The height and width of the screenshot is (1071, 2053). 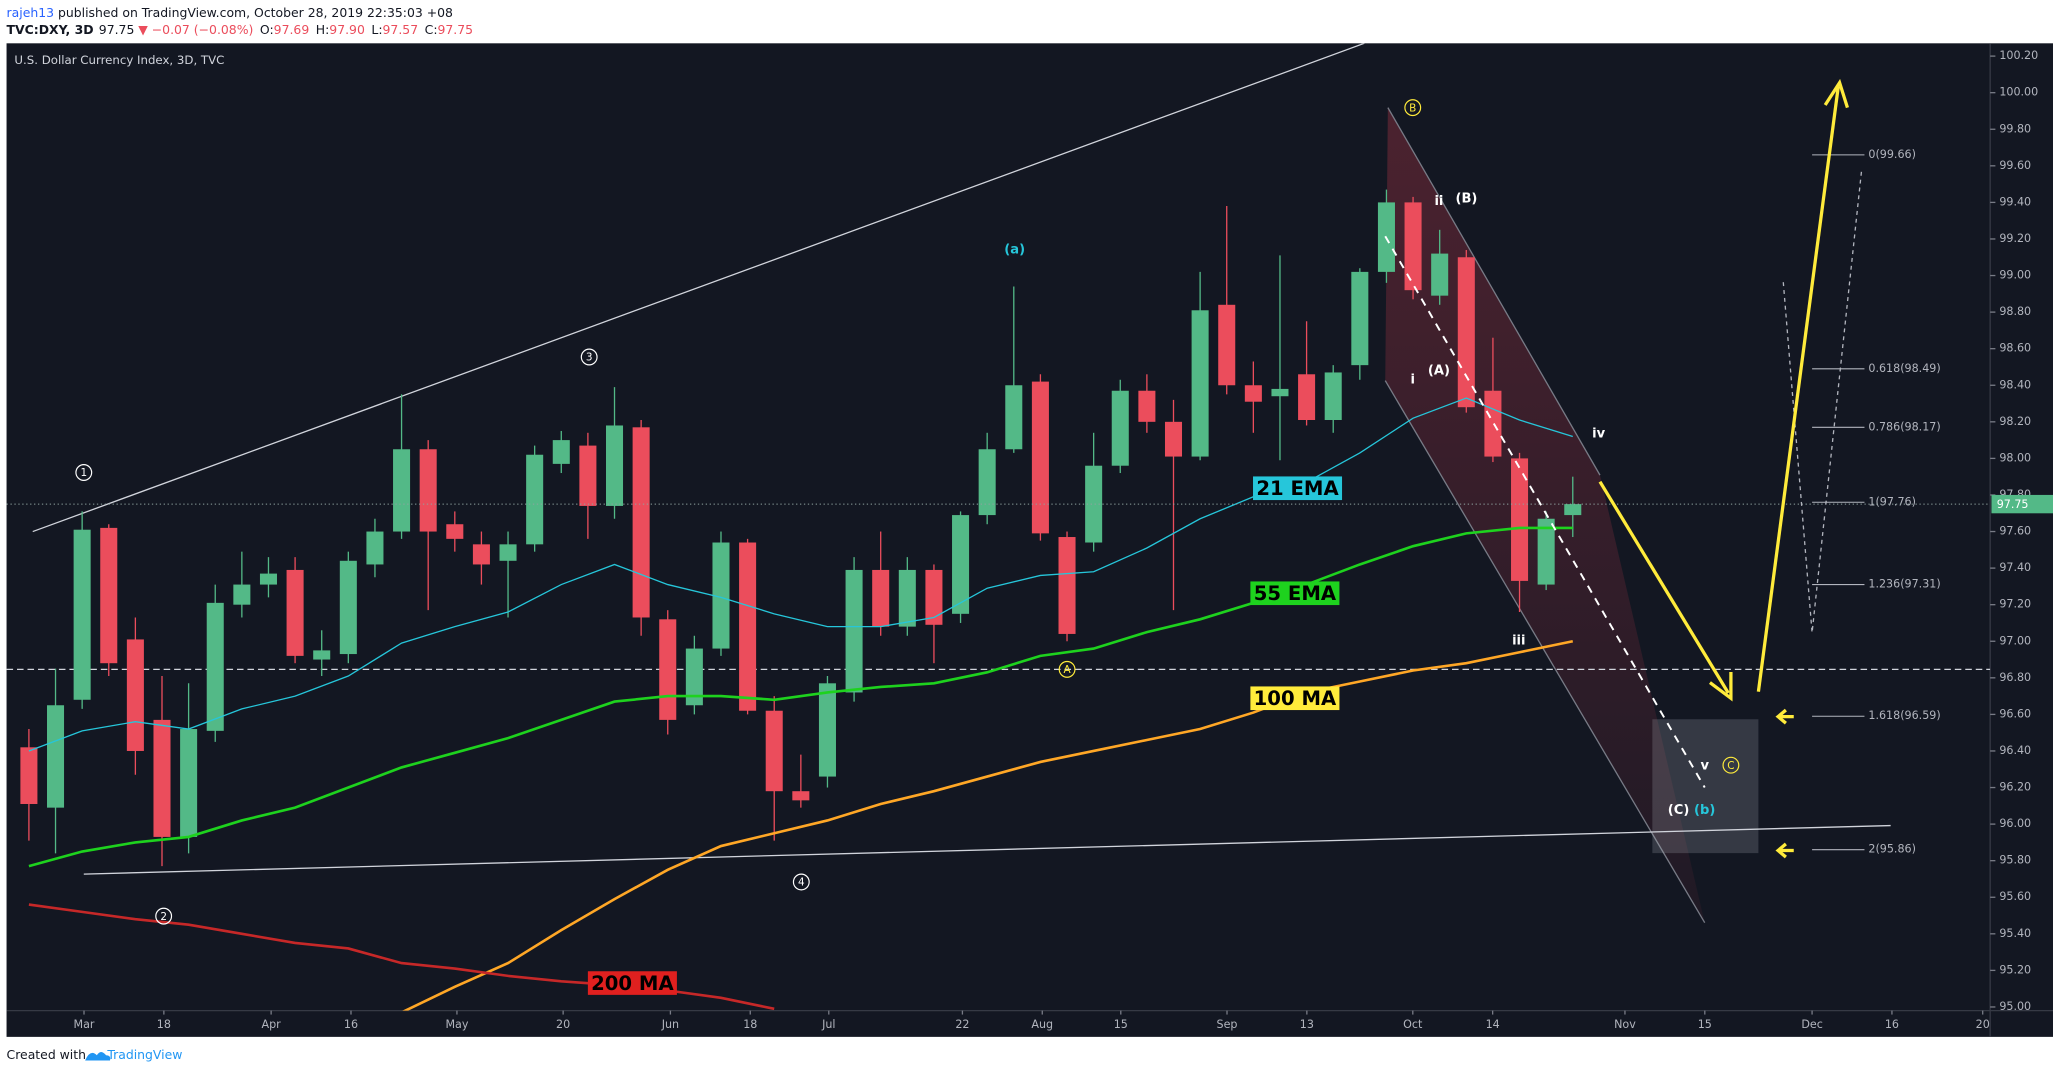 I want to click on wave-label: ii, so click(x=1438, y=201).